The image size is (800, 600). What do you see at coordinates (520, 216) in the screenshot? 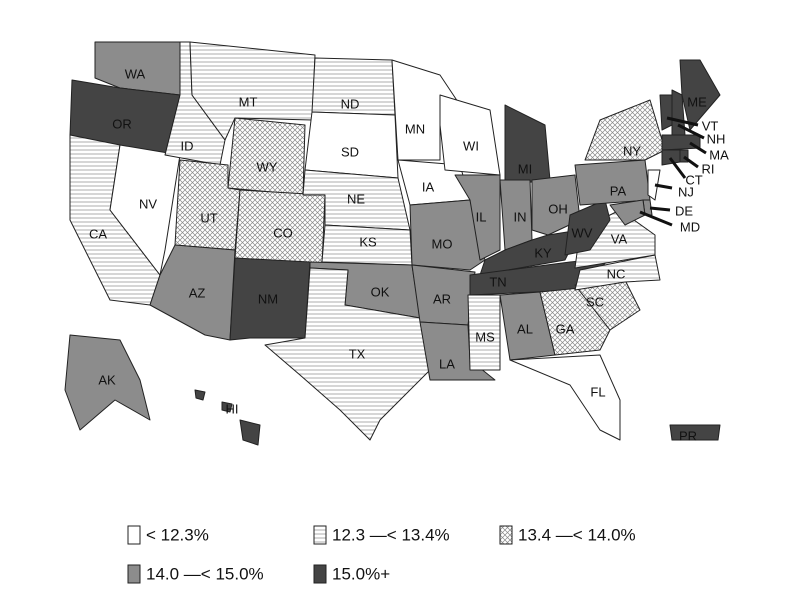
I see `state-label: IN` at bounding box center [520, 216].